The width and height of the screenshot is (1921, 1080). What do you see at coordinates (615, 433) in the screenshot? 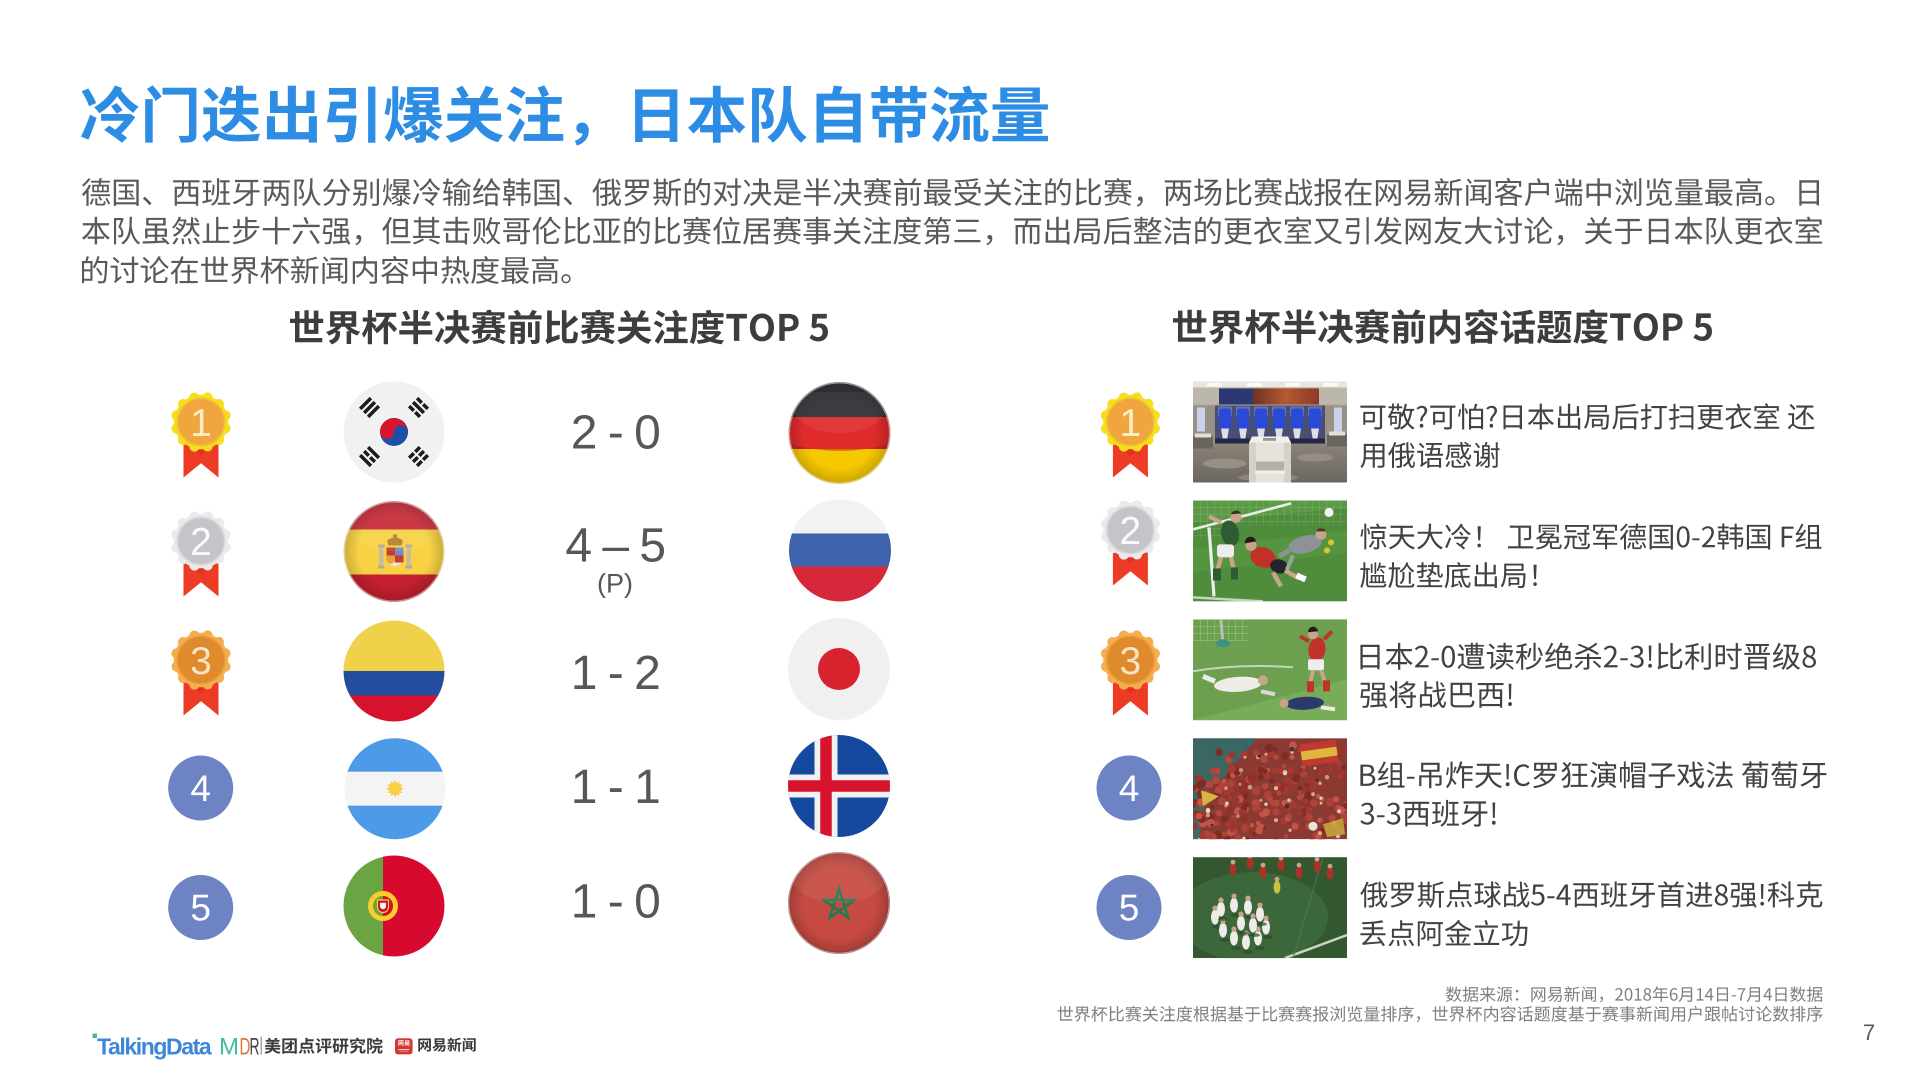
I see `svg-text: 2 - 0` at bounding box center [615, 433].